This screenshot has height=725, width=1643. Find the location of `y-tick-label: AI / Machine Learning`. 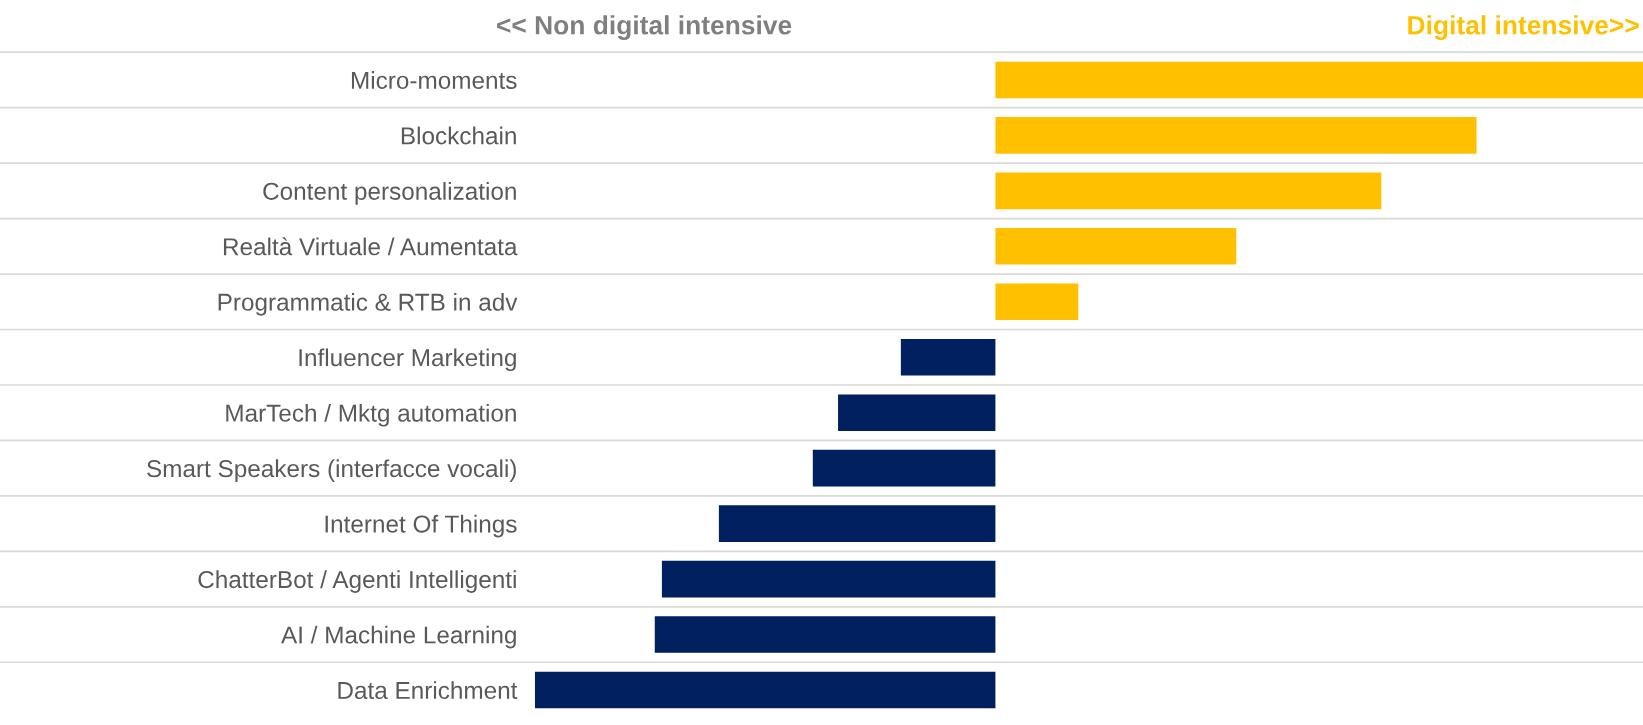

y-tick-label: AI / Machine Learning is located at coordinates (398, 637).